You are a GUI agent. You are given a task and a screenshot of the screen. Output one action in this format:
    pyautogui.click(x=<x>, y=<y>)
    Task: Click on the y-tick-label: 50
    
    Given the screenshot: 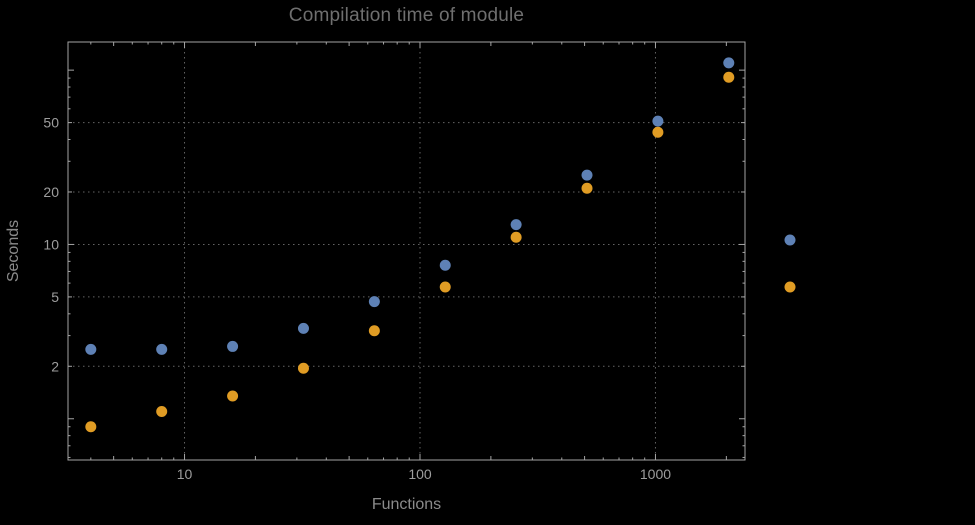 What is the action you would take?
    pyautogui.click(x=51, y=123)
    